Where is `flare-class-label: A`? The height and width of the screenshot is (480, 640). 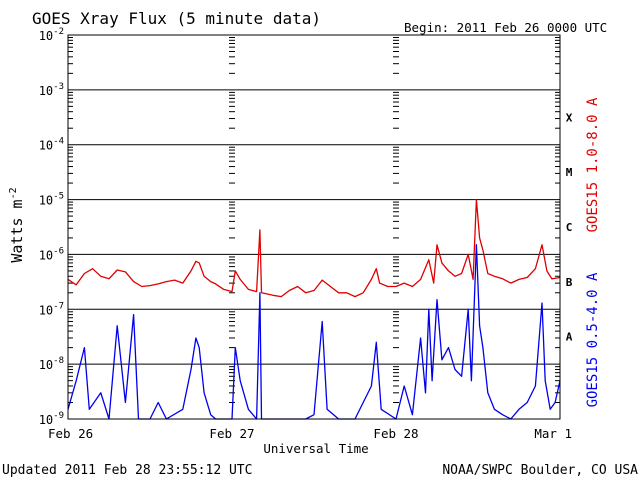
flare-class-label: A is located at coordinates (569, 337).